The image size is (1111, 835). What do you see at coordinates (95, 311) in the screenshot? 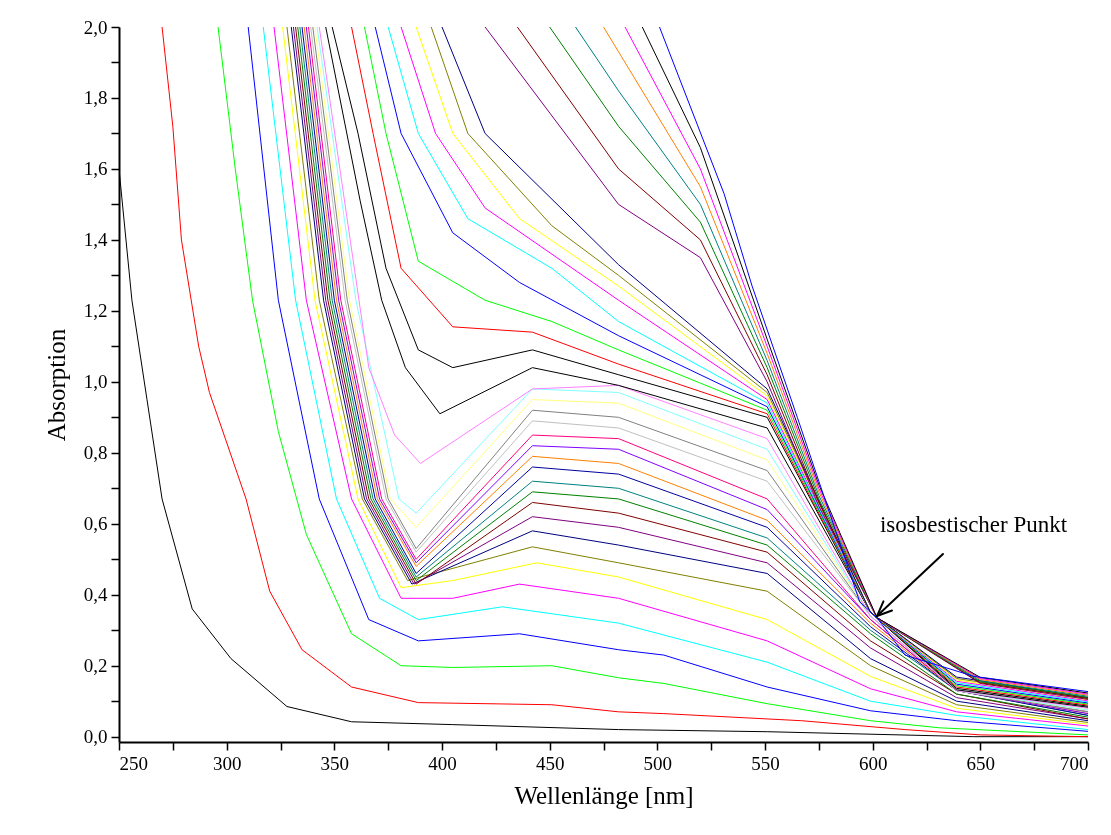
I see `y-tick-label: 1,2` at bounding box center [95, 311].